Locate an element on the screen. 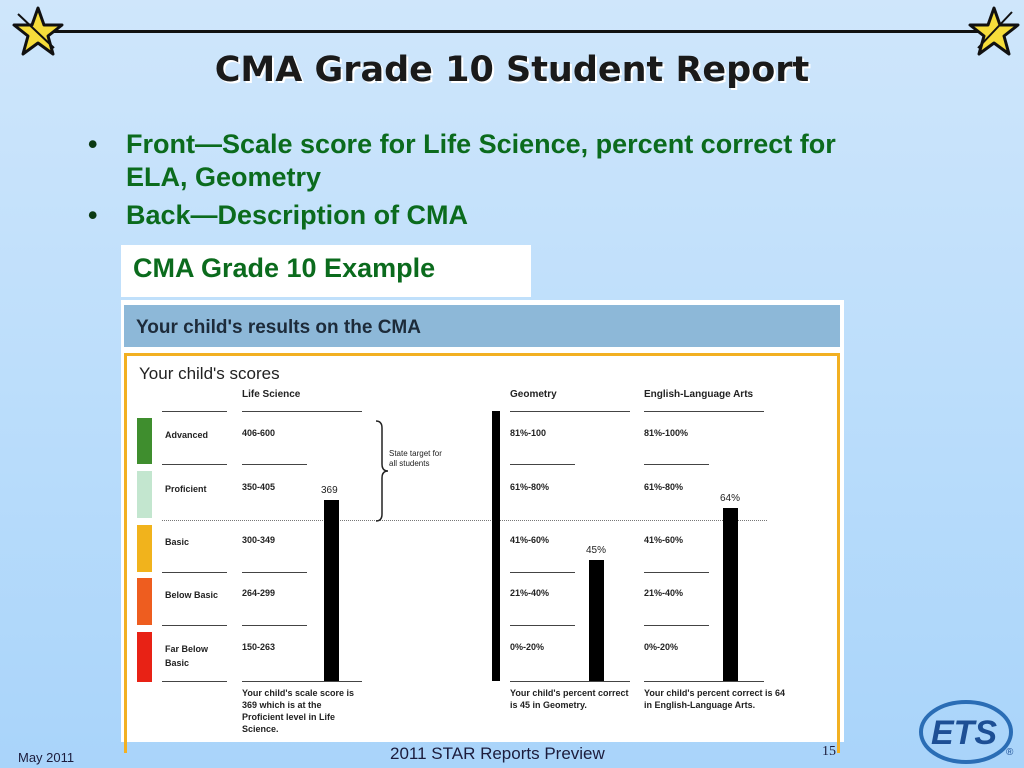 Image resolution: width=1024 pixels, height=768 pixels. level-color-advanced is located at coordinates (144, 441).